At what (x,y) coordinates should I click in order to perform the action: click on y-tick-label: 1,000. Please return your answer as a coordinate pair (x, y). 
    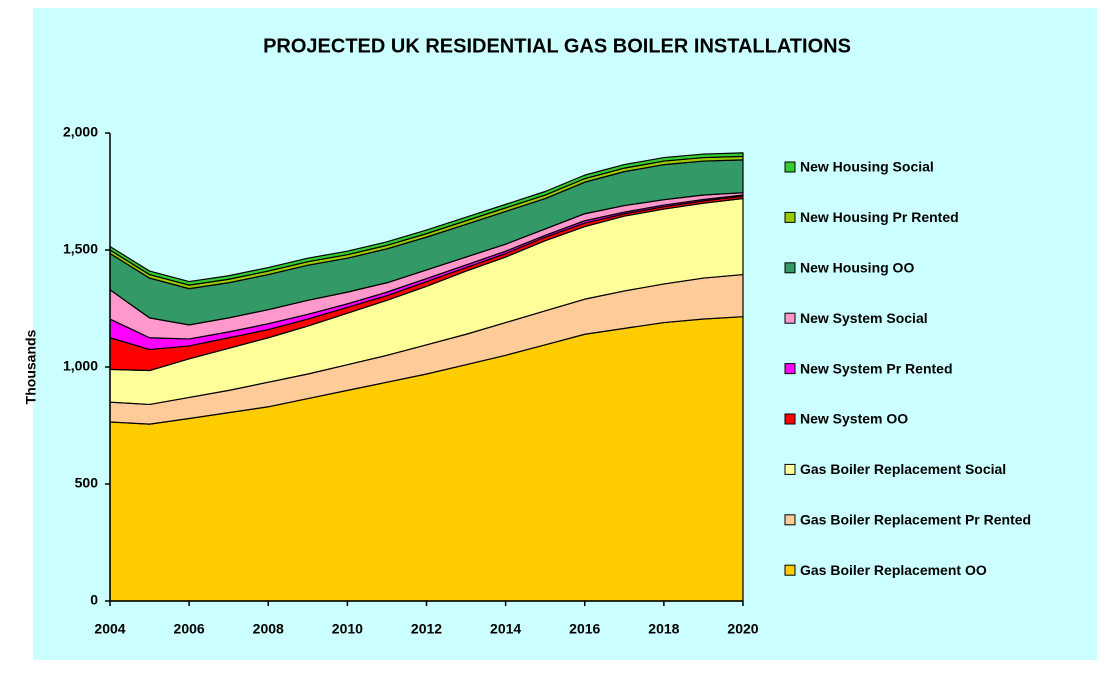
    Looking at the image, I should click on (80, 366).